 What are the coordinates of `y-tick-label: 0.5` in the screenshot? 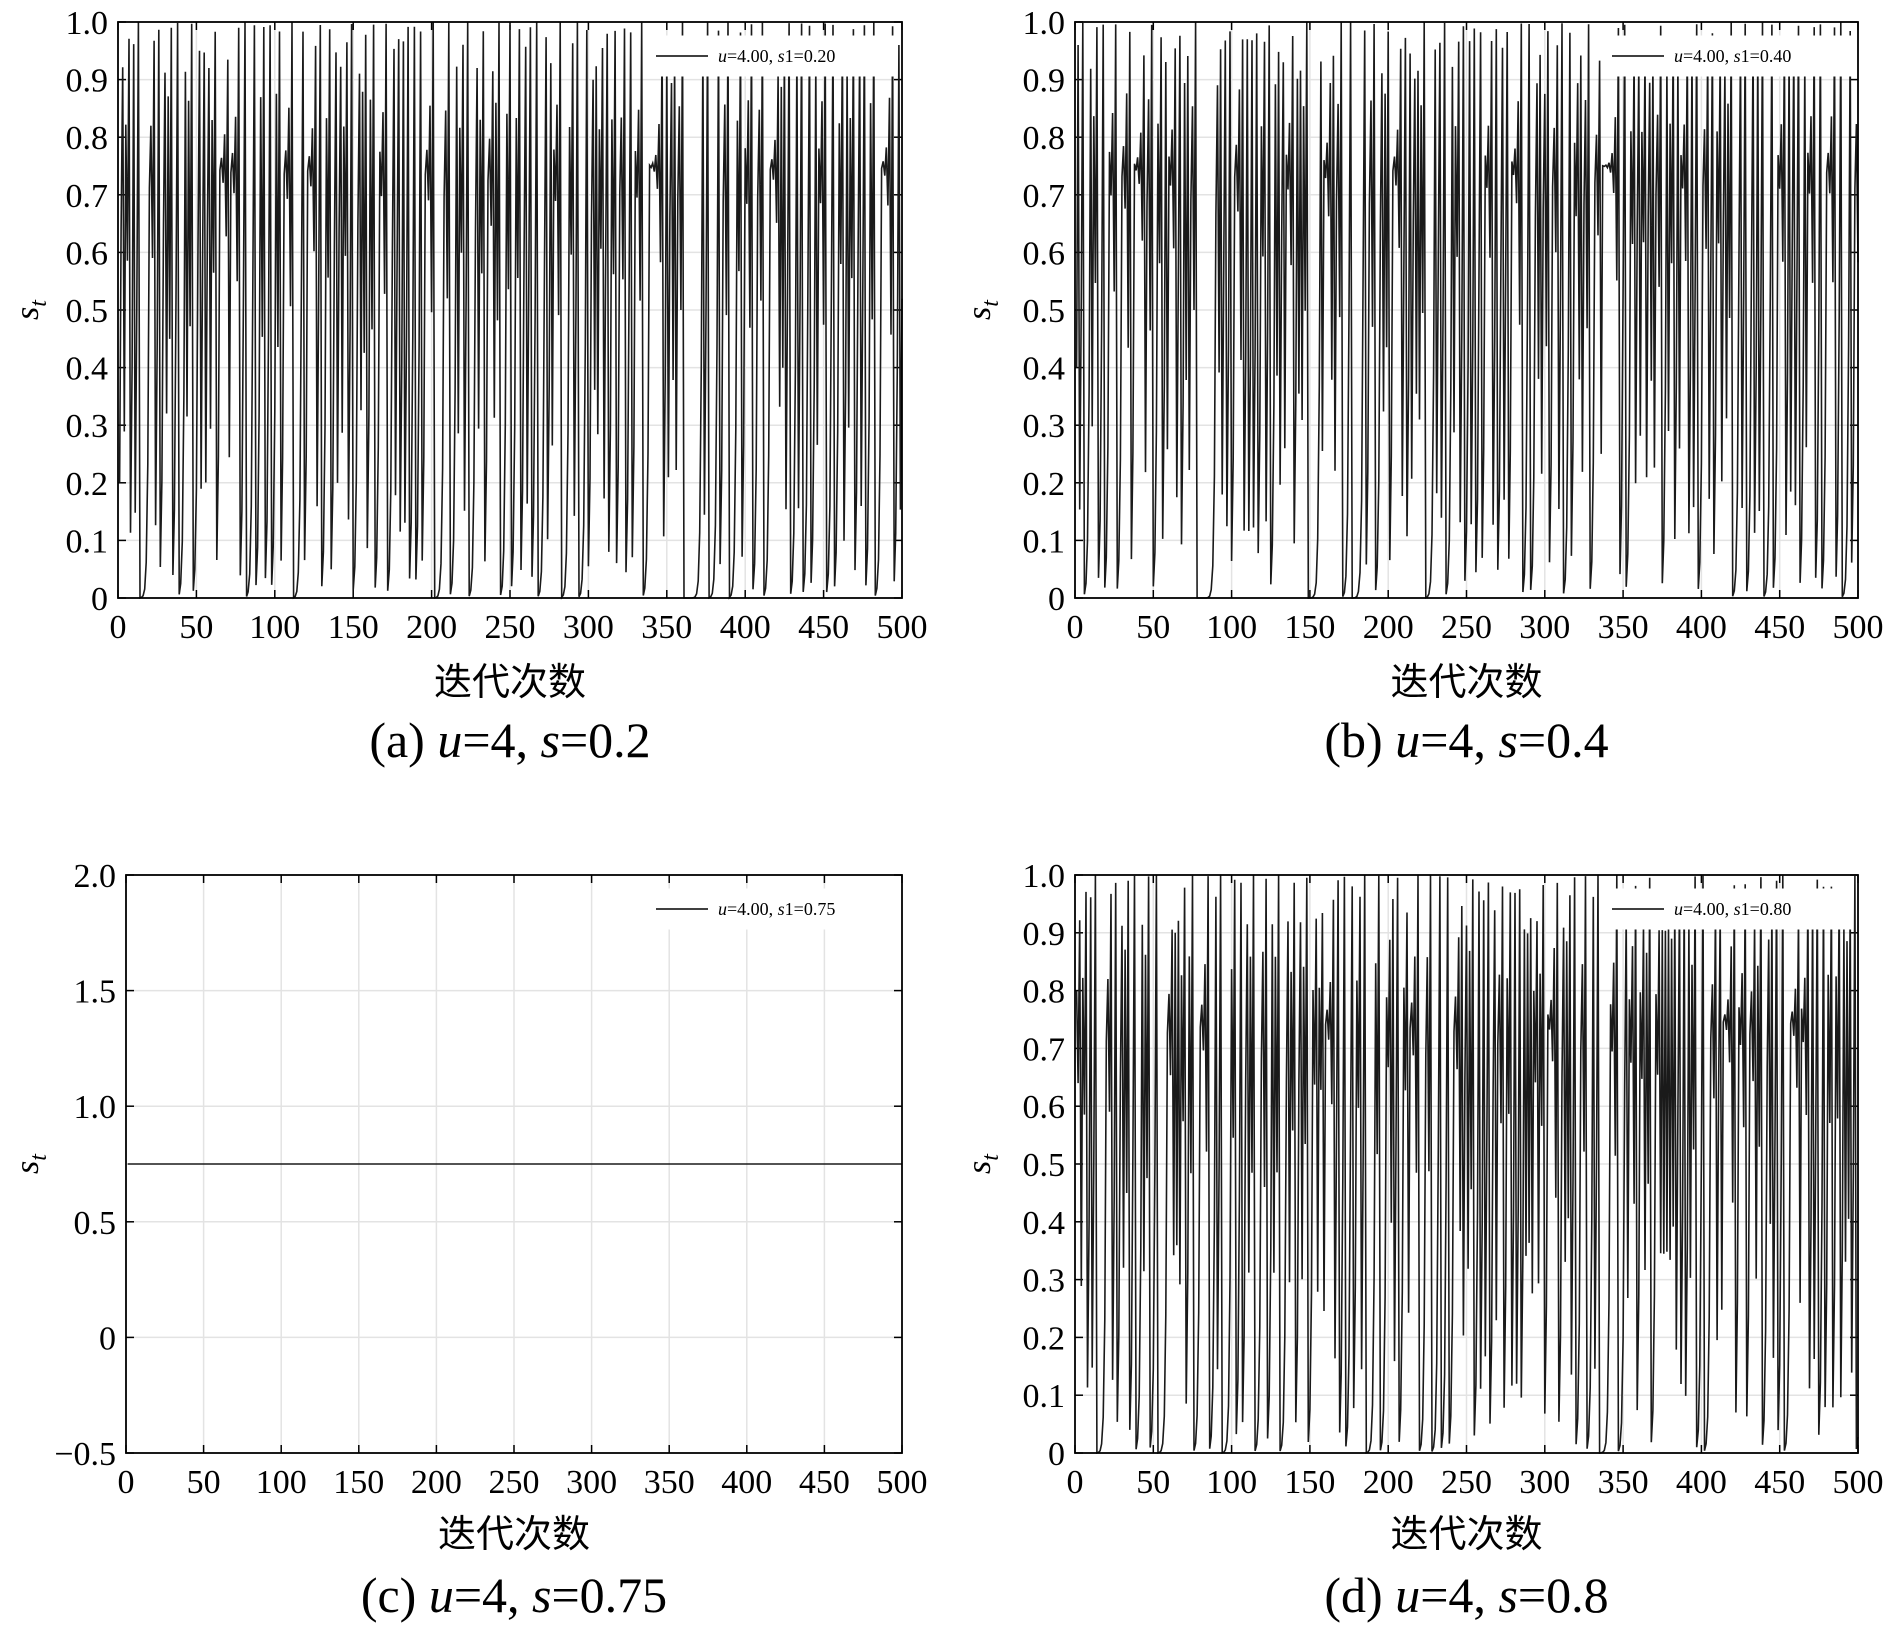 It's located at (1044, 1165).